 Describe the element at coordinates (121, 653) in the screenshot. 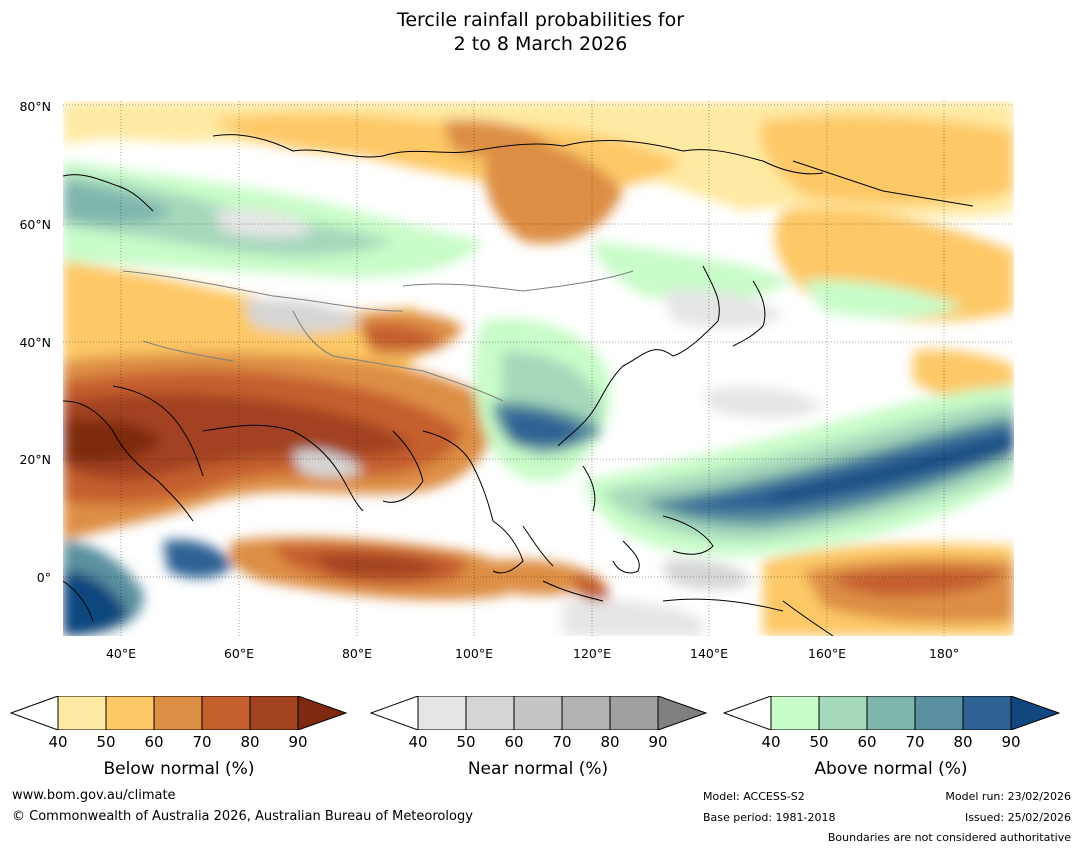

I see `lon-label-40e: 40°E` at that location.